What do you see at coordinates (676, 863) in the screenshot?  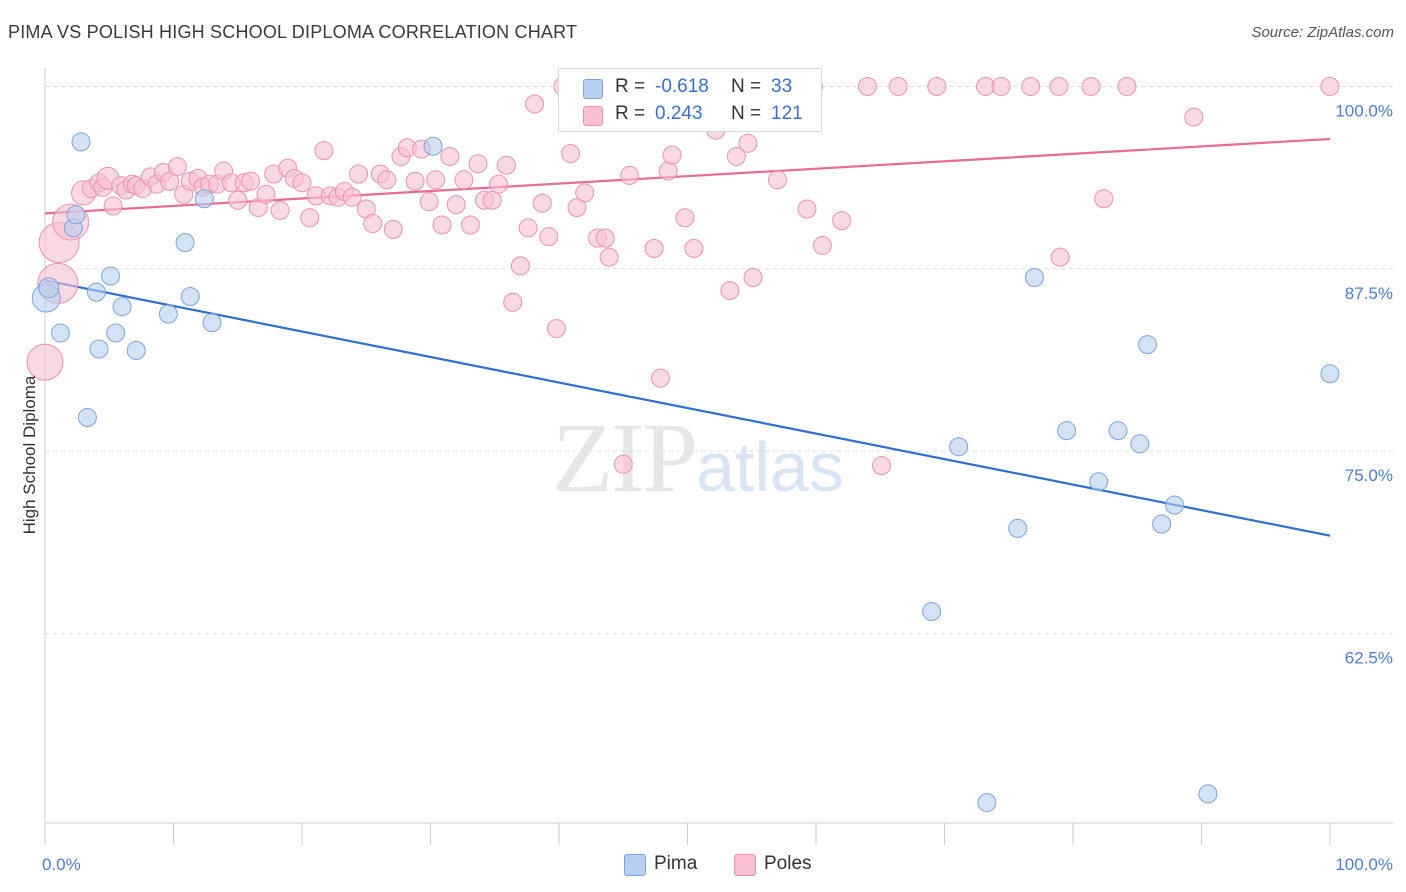 I see `bottom-legend-label: Pima` at bounding box center [676, 863].